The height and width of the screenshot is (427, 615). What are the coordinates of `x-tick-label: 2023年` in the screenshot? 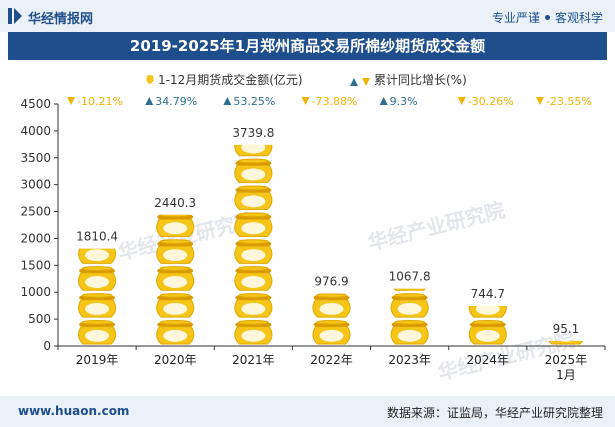 It's located at (409, 360).